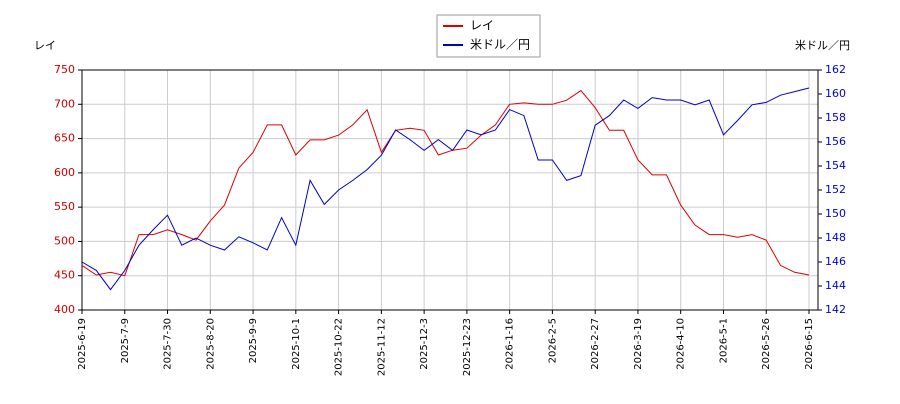  What do you see at coordinates (835, 237) in the screenshot?
I see `y2-tick-label: 148` at bounding box center [835, 237].